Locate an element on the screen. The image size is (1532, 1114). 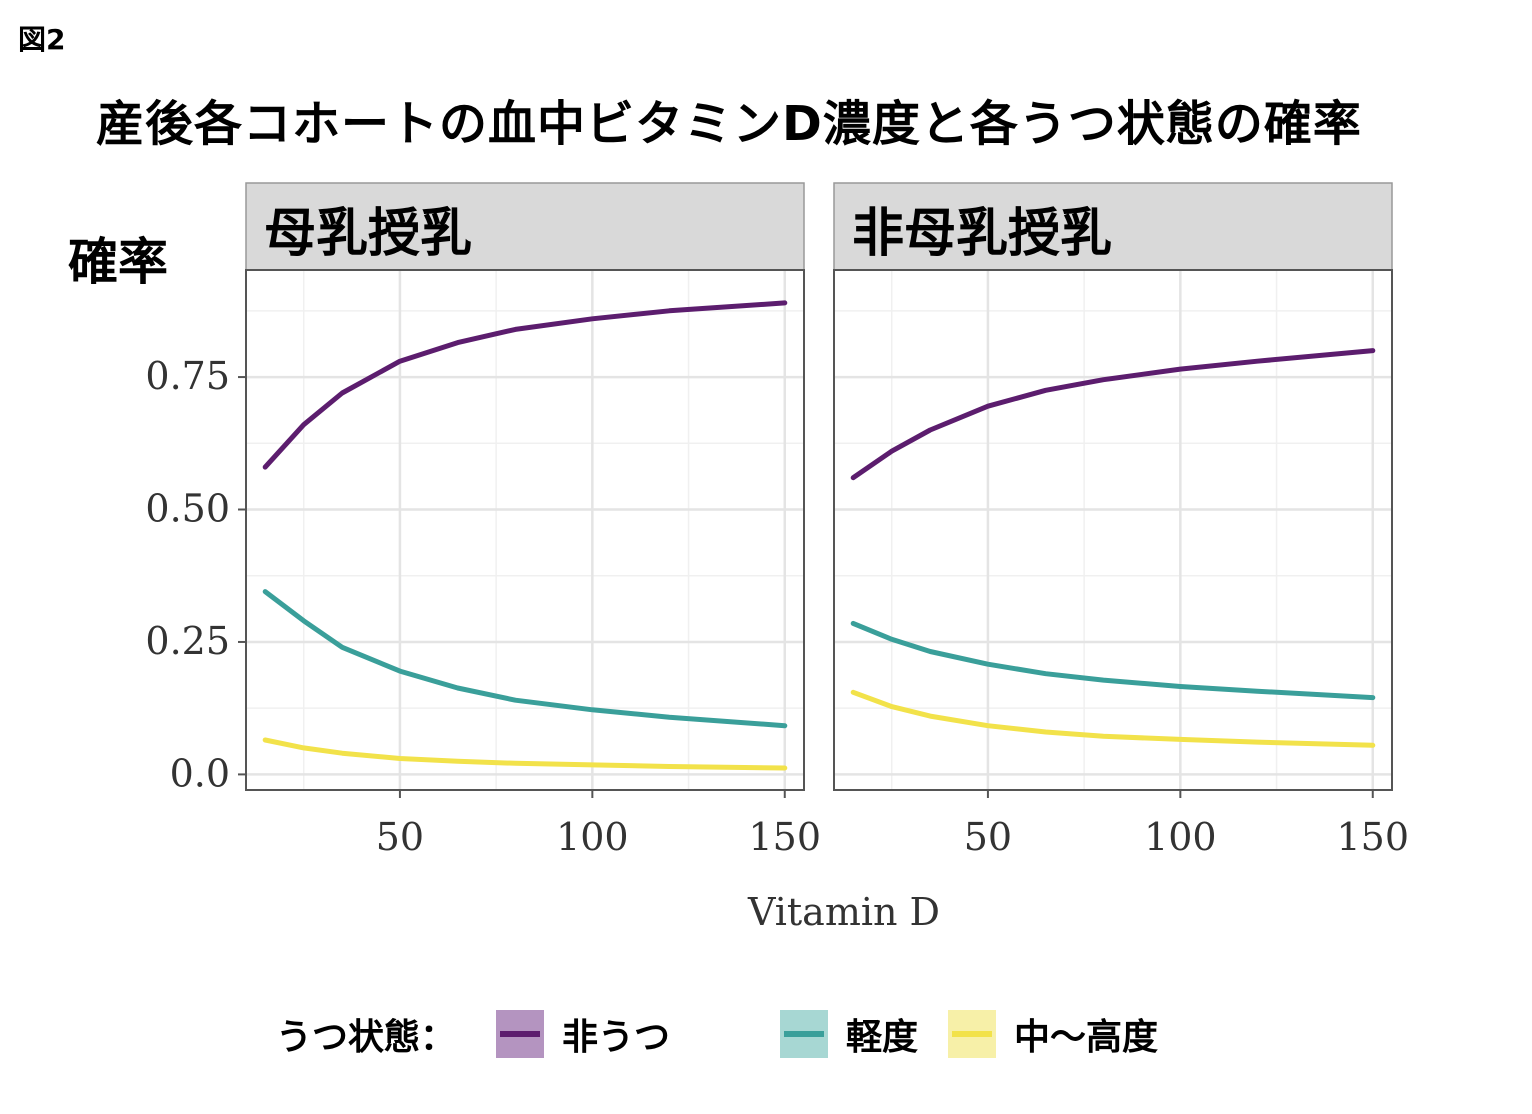
legend: うつ状態： 非うつ 軽度 中～高度 is located at coordinates (732, 1034).